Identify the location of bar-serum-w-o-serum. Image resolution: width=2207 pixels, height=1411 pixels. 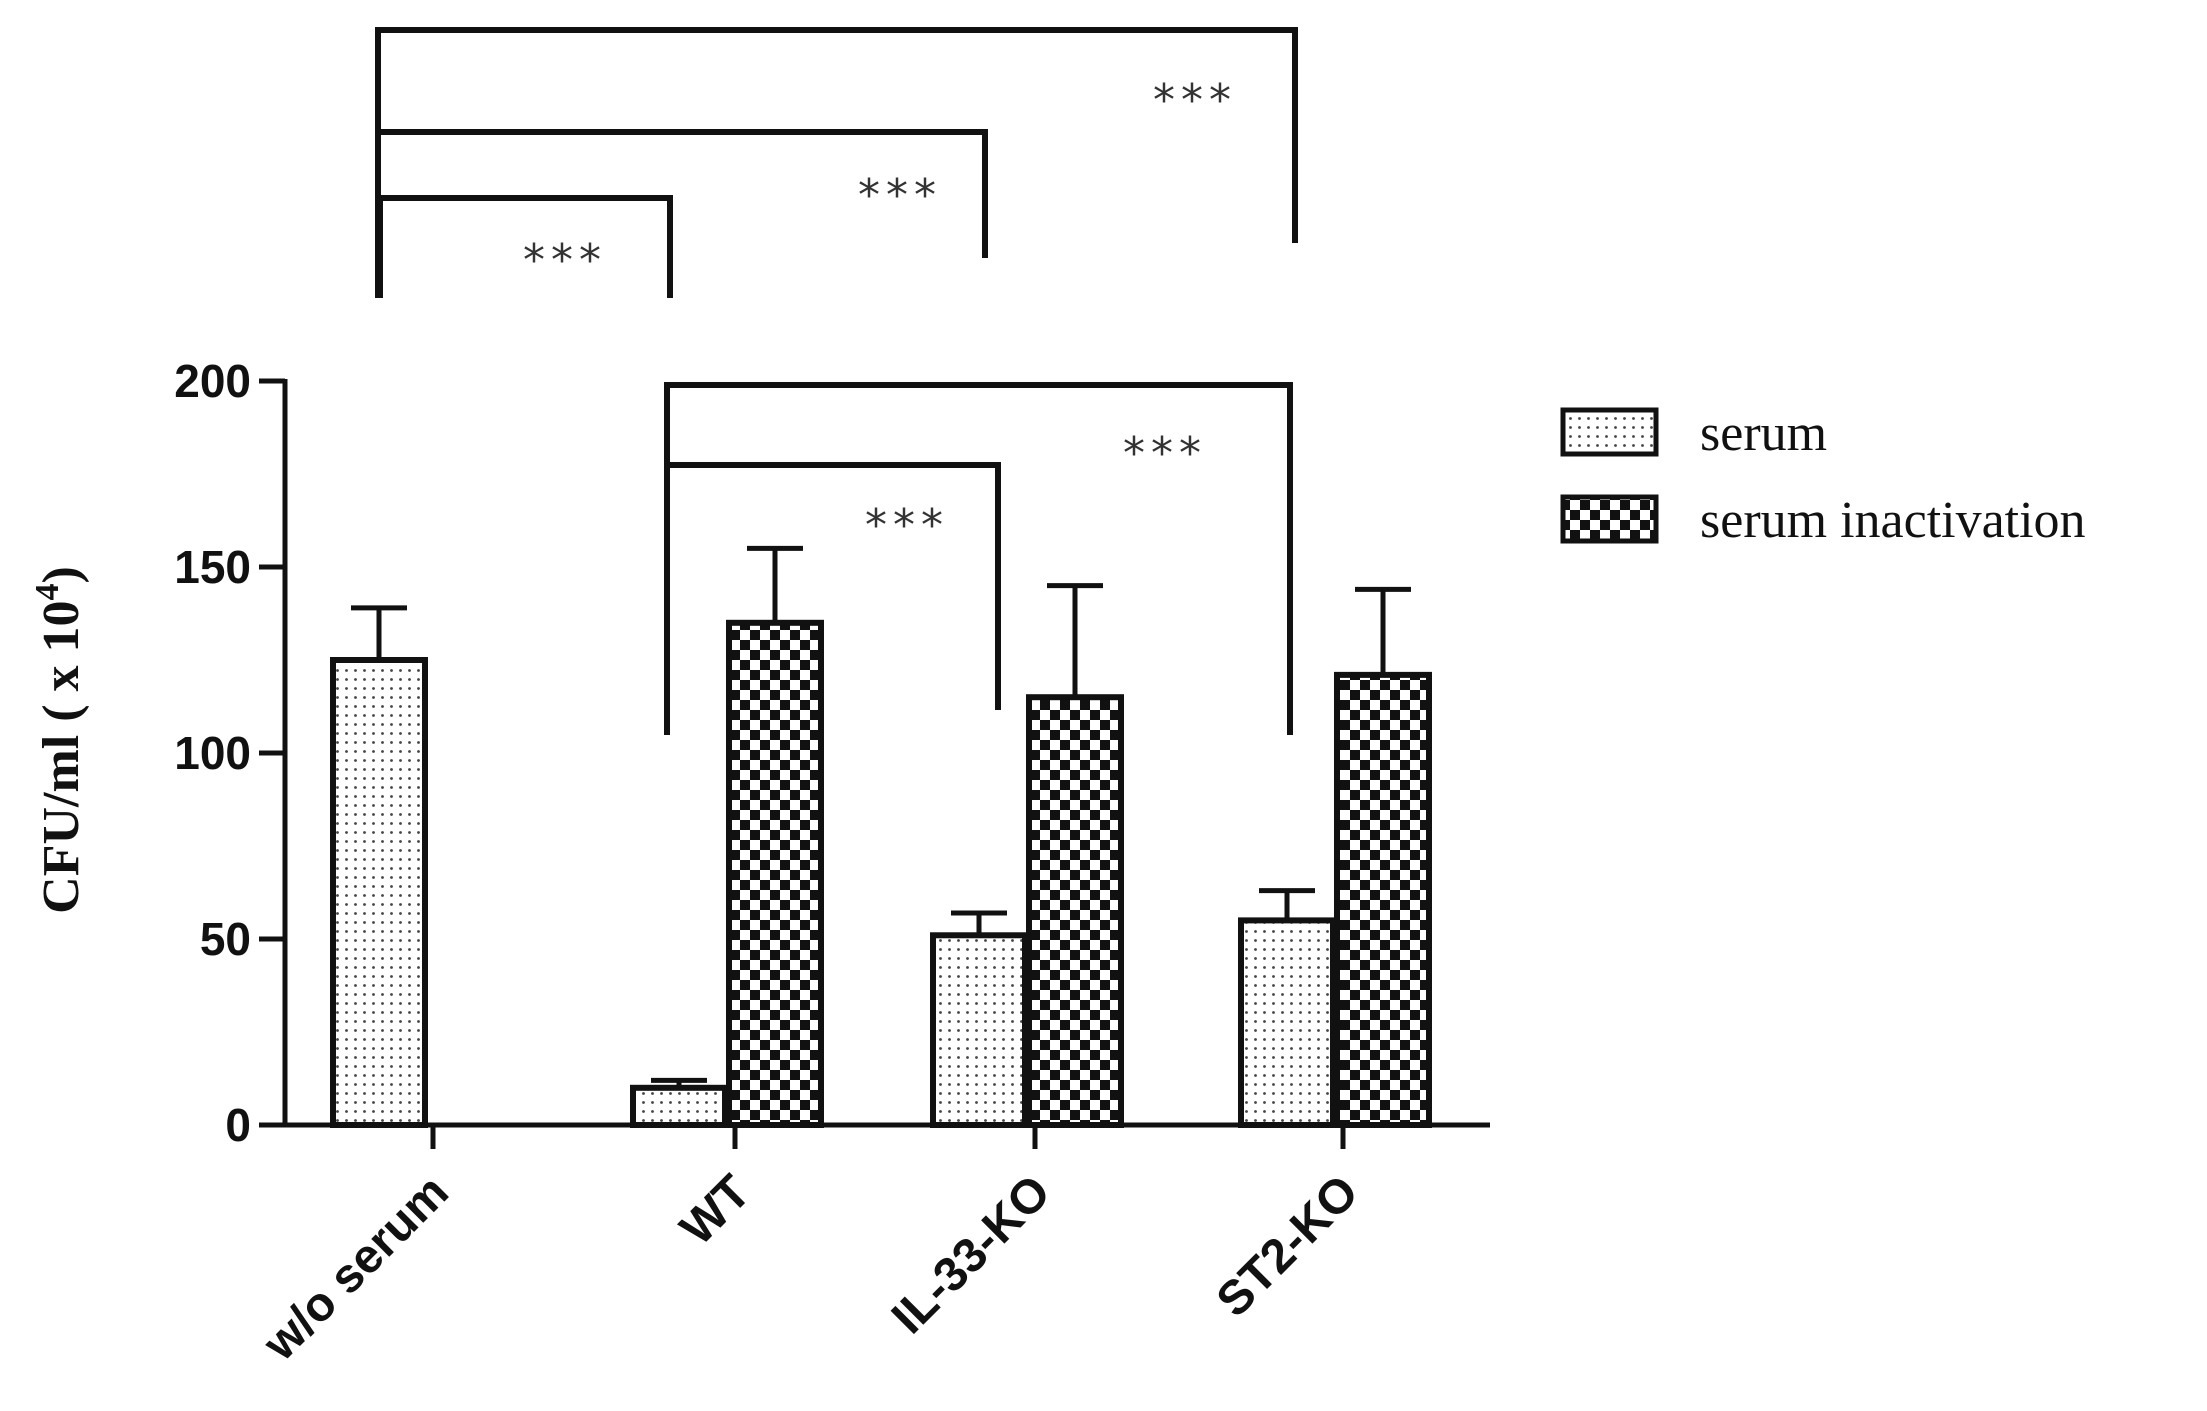
(379, 892).